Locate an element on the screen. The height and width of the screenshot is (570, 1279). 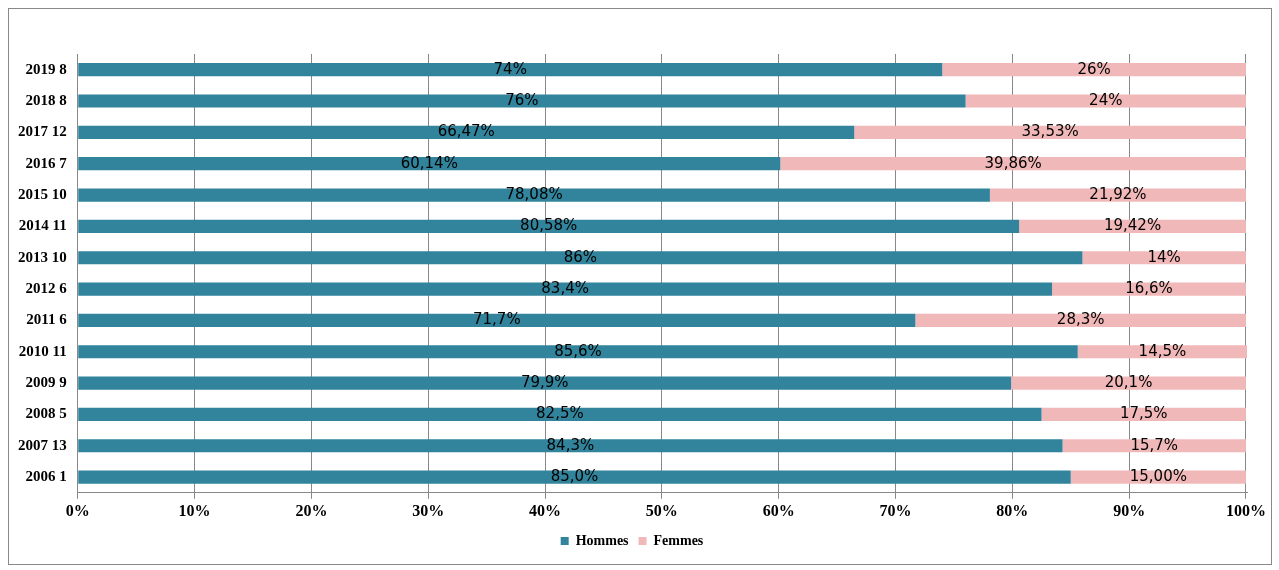
data-label: 21,92% is located at coordinates (1118, 193).